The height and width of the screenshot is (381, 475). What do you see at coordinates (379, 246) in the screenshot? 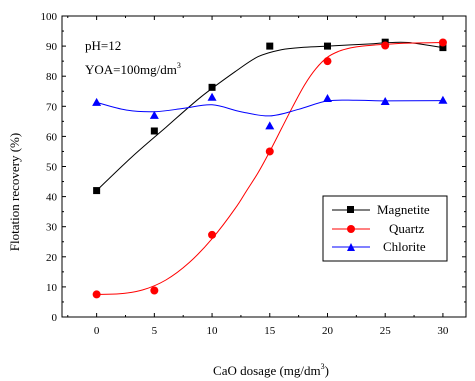
I see `legend-item-chlorite: Chlorite` at bounding box center [379, 246].